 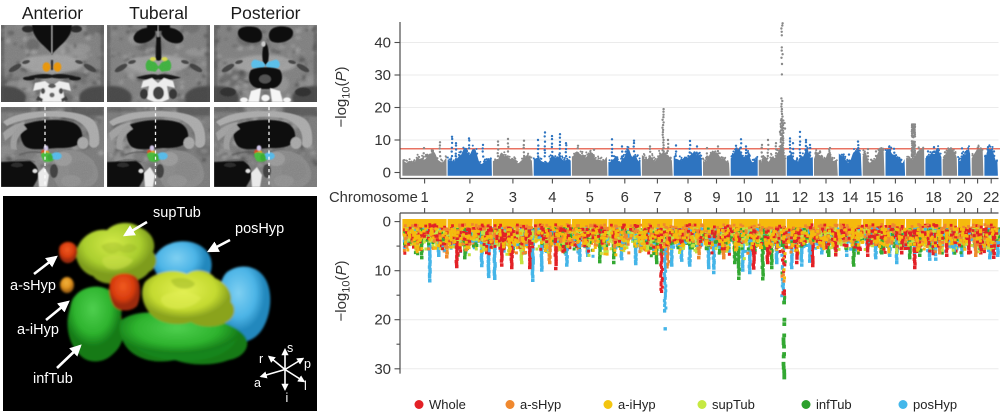 I want to click on svg-text: 9, so click(x=716, y=198).